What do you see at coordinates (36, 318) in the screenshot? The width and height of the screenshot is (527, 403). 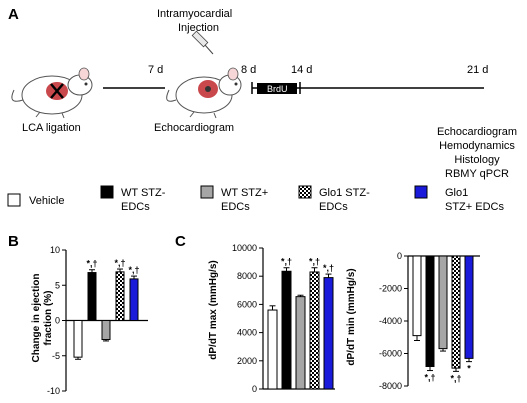 I see `ef-ylabel-line1: Change in ejection` at bounding box center [36, 318].